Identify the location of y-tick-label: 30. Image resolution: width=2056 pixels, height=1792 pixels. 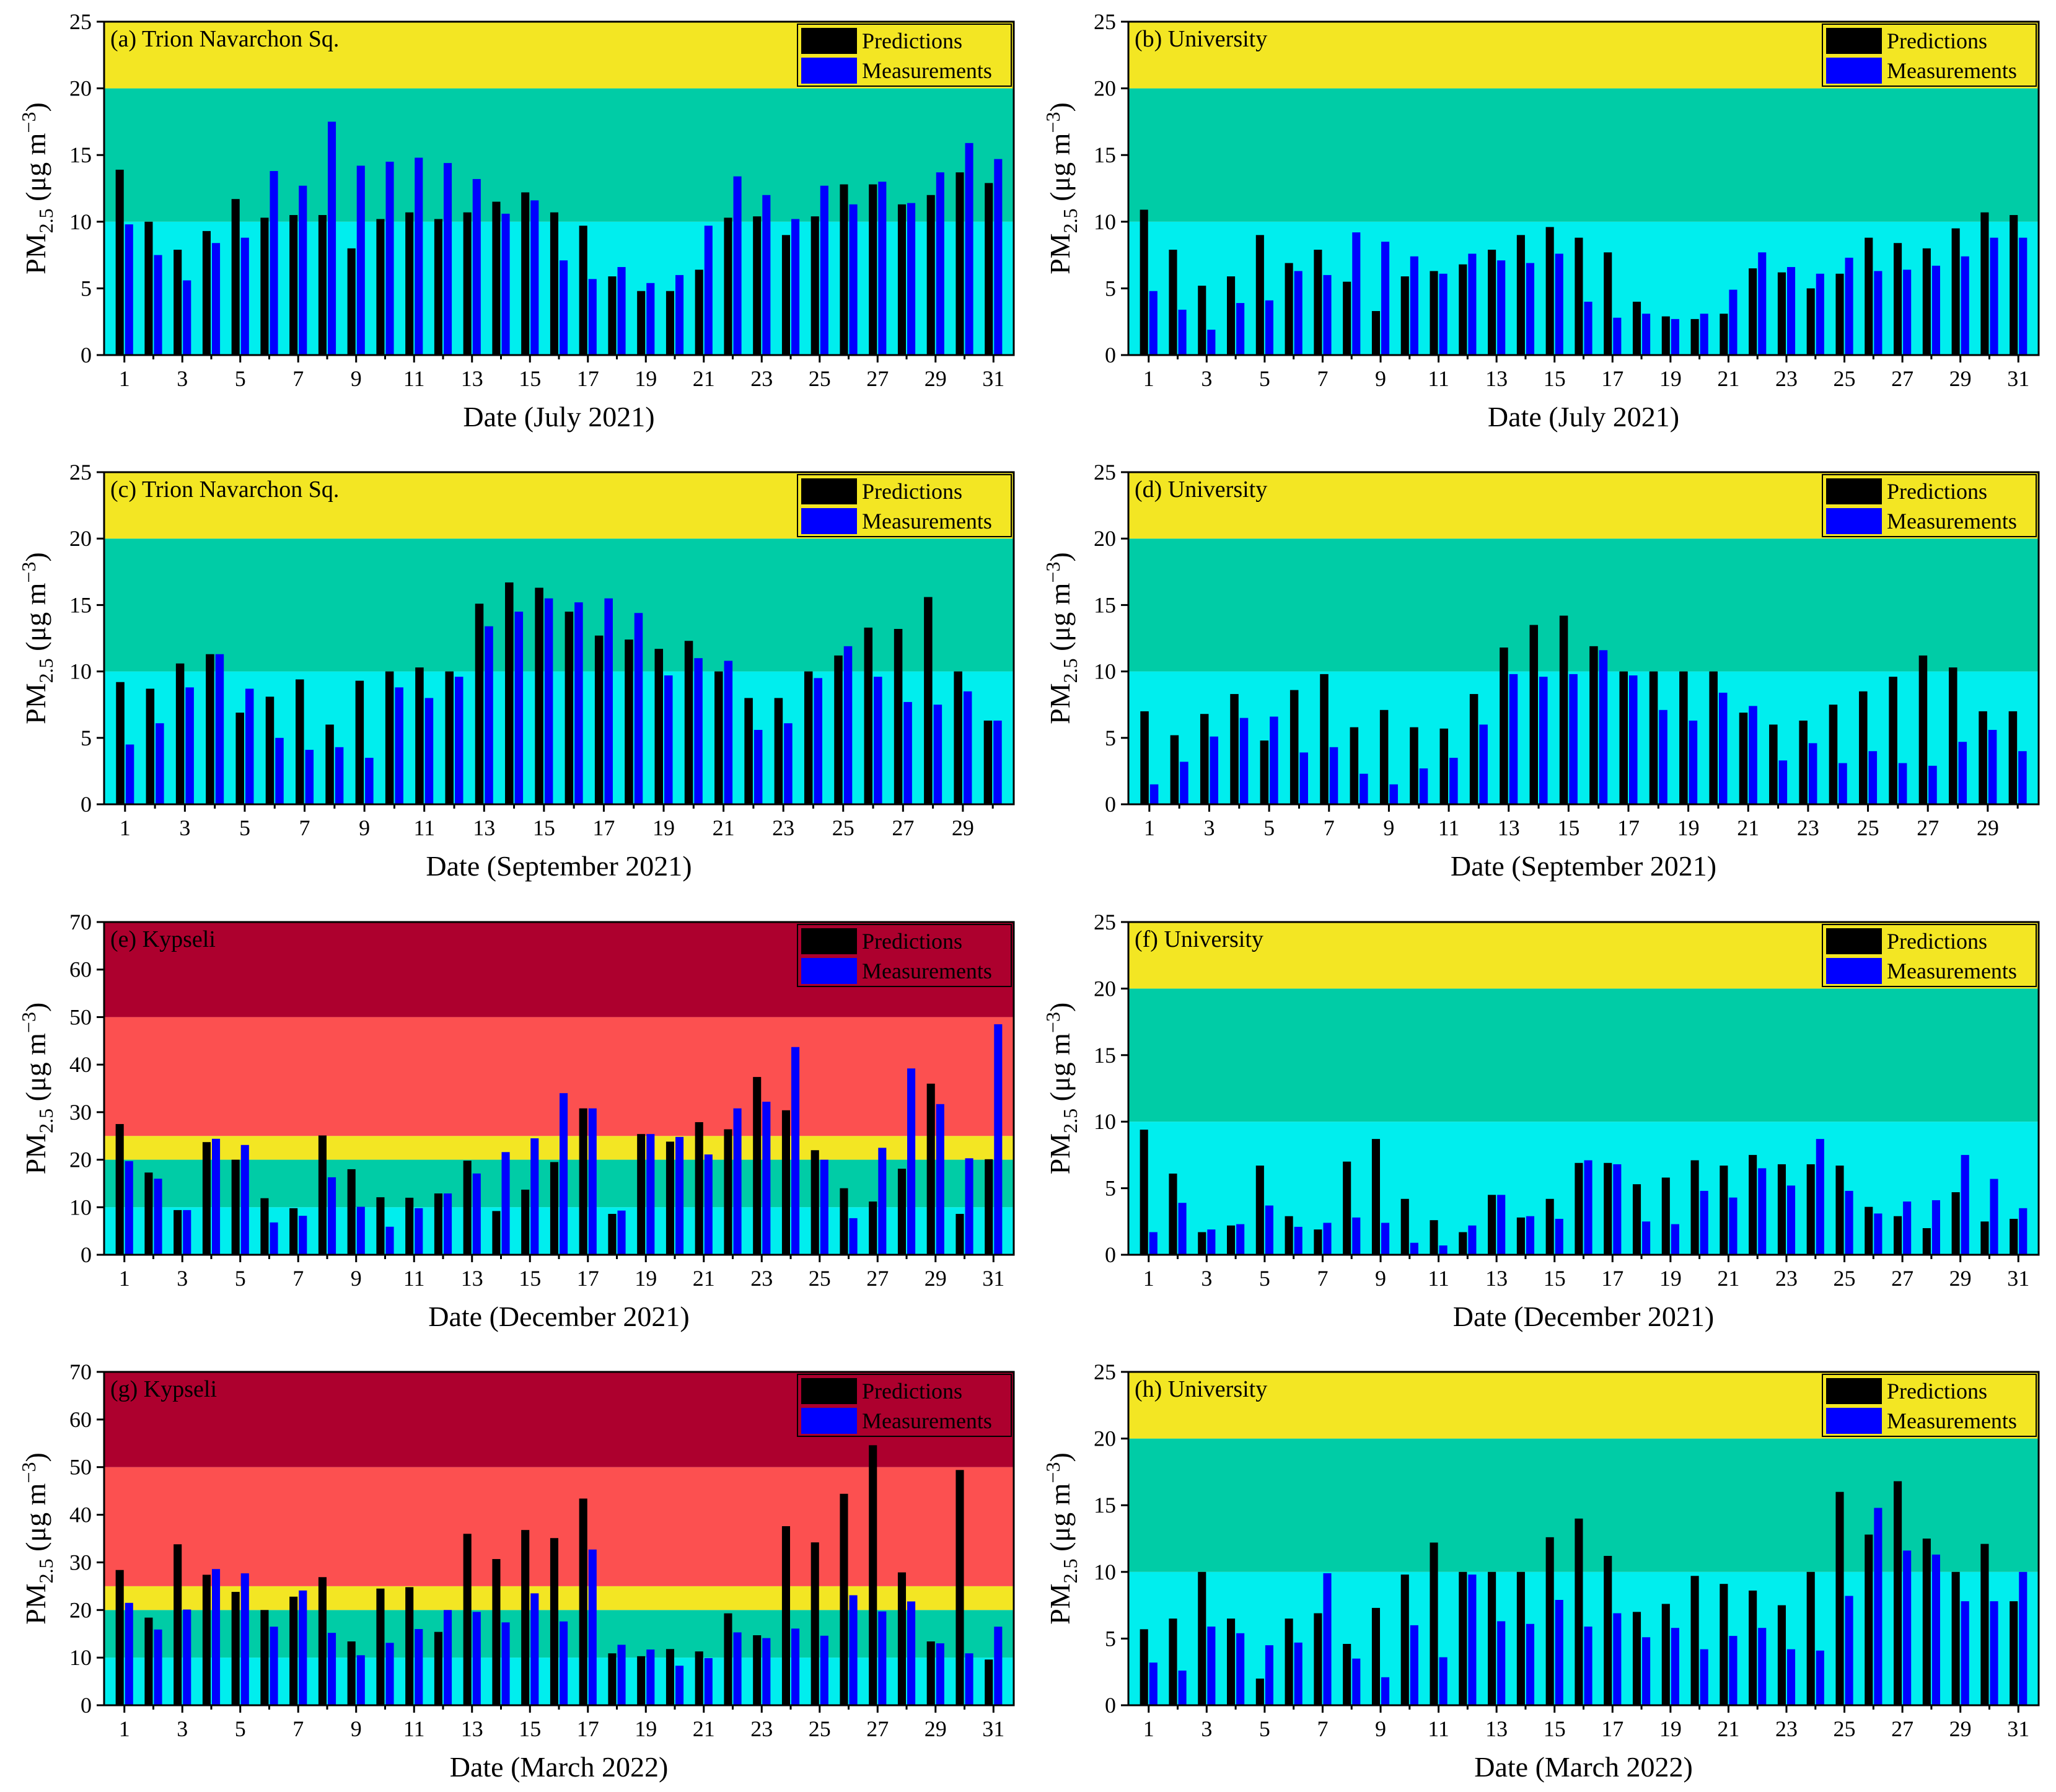
(80, 1112).